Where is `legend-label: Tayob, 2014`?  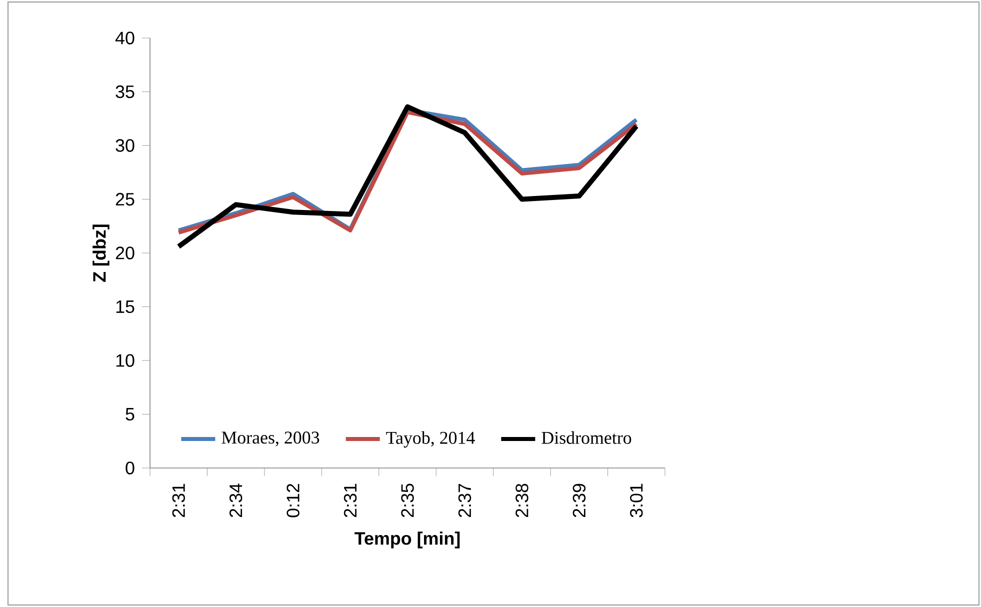
legend-label: Tayob, 2014 is located at coordinates (430, 439).